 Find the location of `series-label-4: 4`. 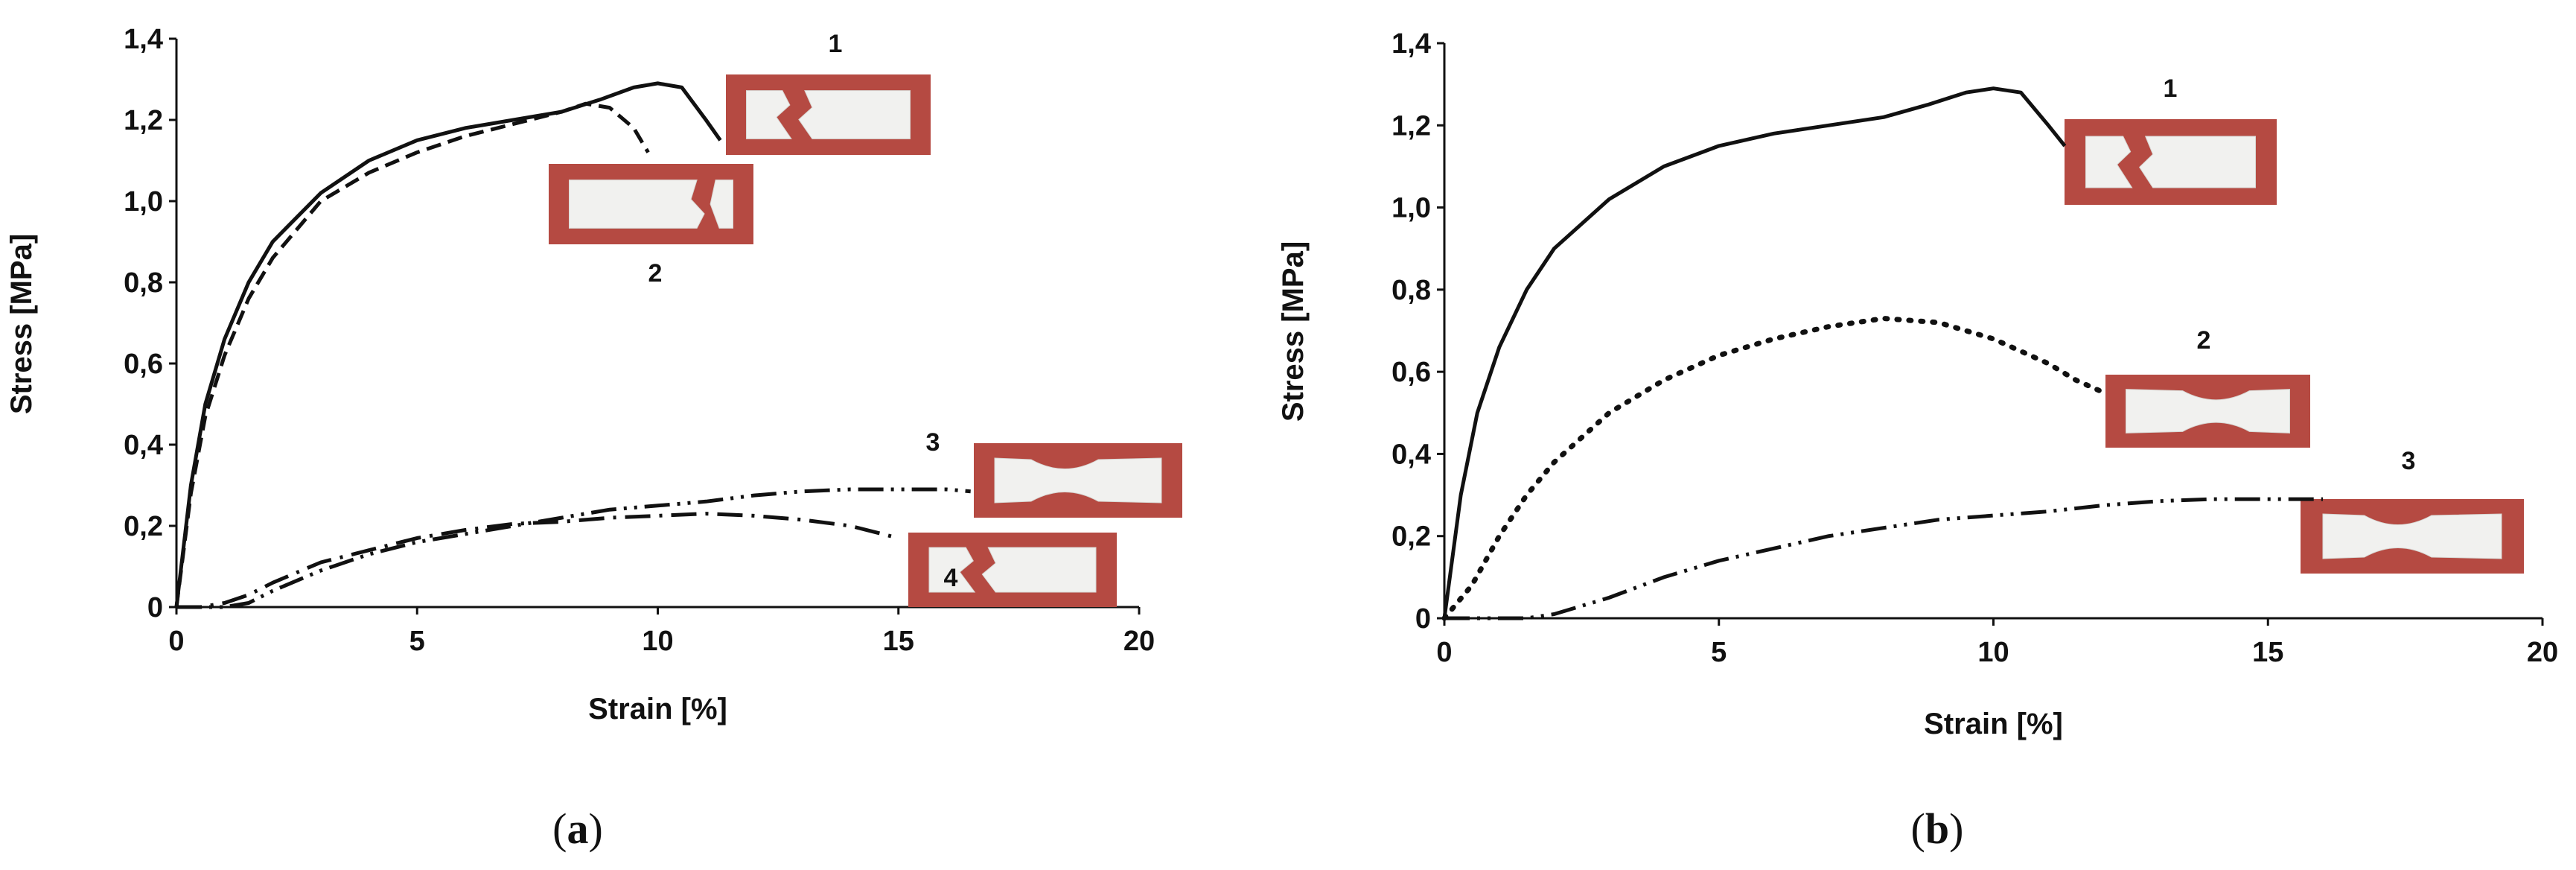

series-label-4: 4 is located at coordinates (951, 578).